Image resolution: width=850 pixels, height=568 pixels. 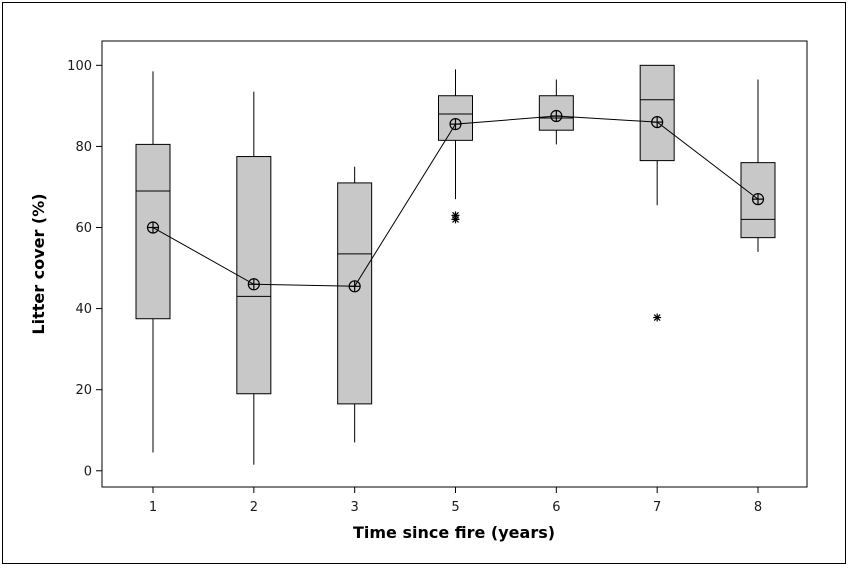 What do you see at coordinates (83, 390) in the screenshot?
I see `y-tick-label: 20` at bounding box center [83, 390].